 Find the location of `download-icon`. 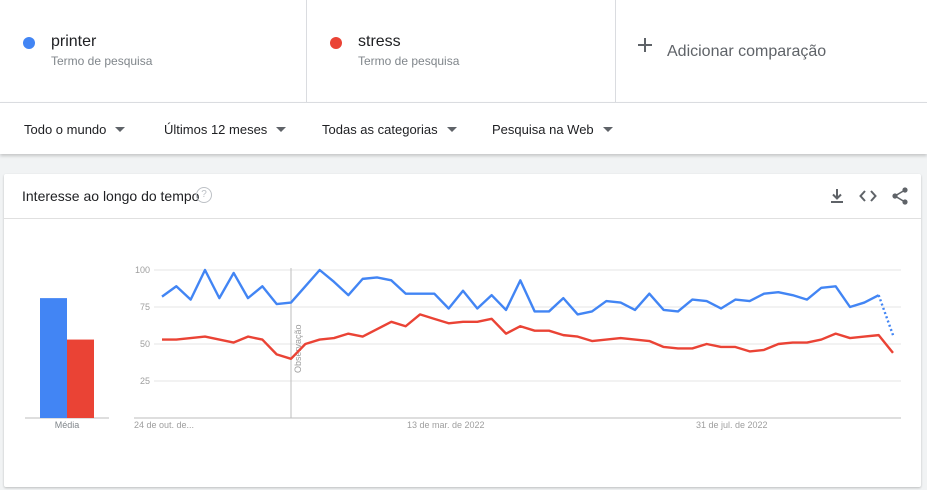

download-icon is located at coordinates (837, 196).